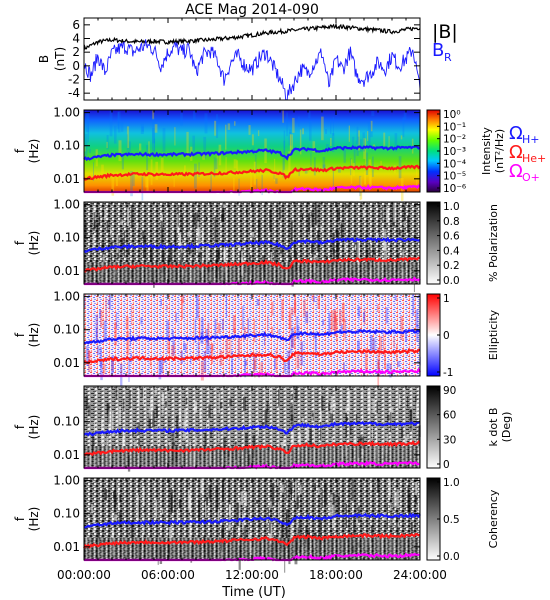 This screenshot has height=600, width=550. I want to click on chart-title: ACE Mag 2014-090, so click(252, 10).